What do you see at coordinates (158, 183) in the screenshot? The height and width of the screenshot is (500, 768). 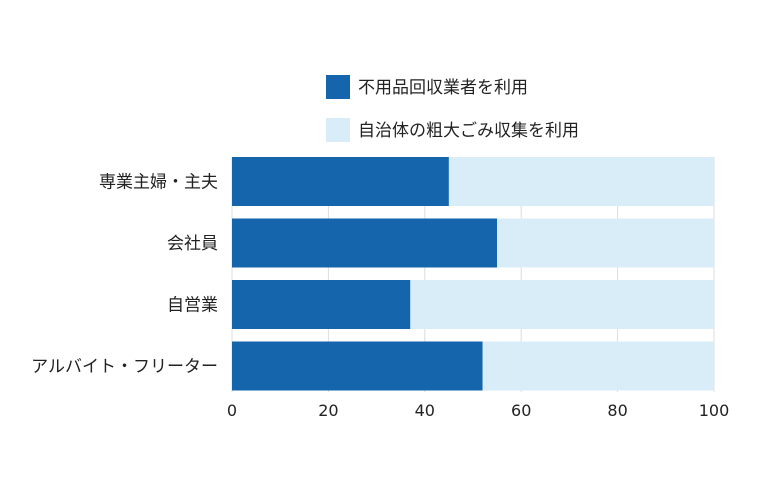 I see `category-label-0: 専業主婦・主夫` at bounding box center [158, 183].